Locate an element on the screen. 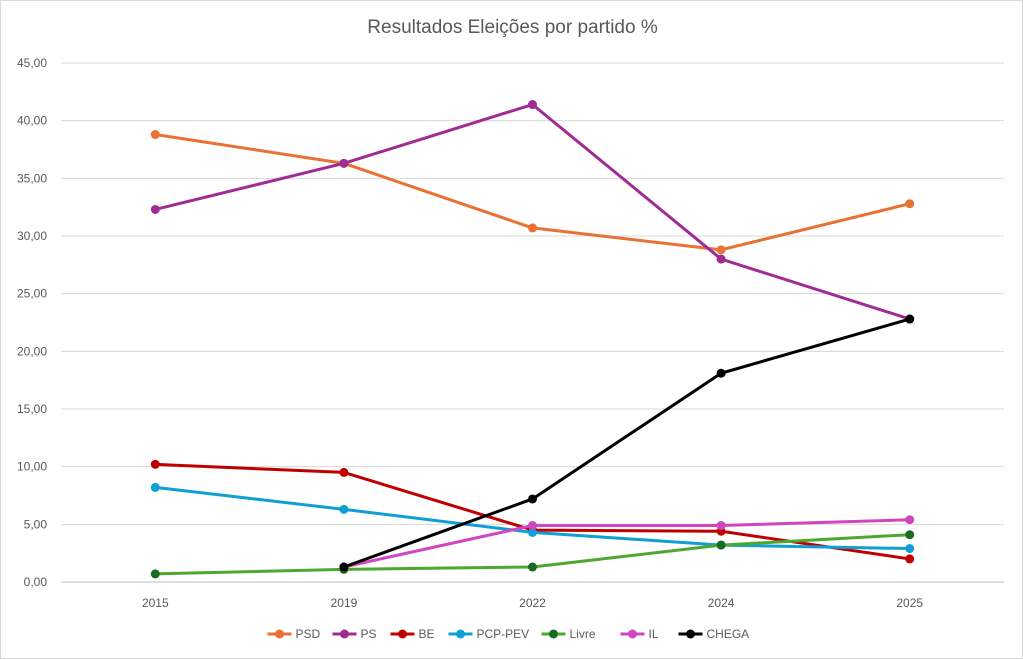  y-tick-label: 30,00 is located at coordinates (32, 236).